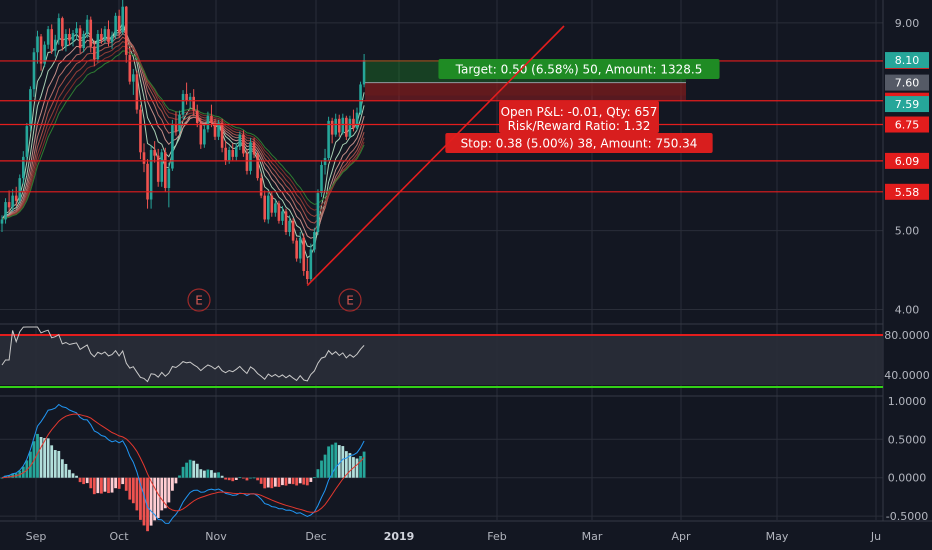 The height and width of the screenshot is (550, 932). I want to click on stop-label: Stop: 0.38 (5.00%) 38, Amount: 750.34, so click(579, 144).